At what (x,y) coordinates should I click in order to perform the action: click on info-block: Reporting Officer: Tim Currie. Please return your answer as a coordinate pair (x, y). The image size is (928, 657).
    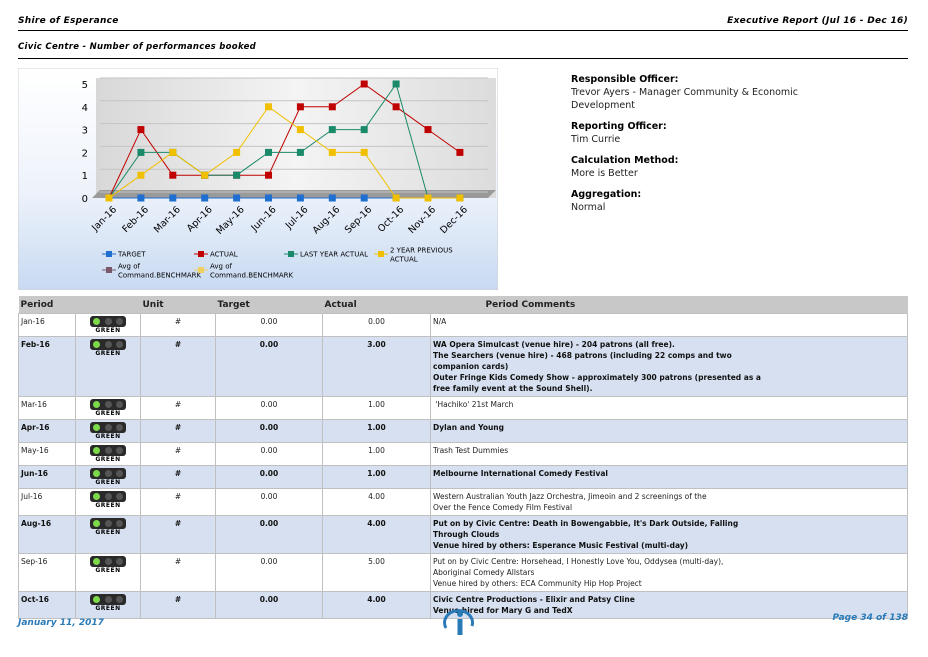
    Looking at the image, I should click on (691, 133).